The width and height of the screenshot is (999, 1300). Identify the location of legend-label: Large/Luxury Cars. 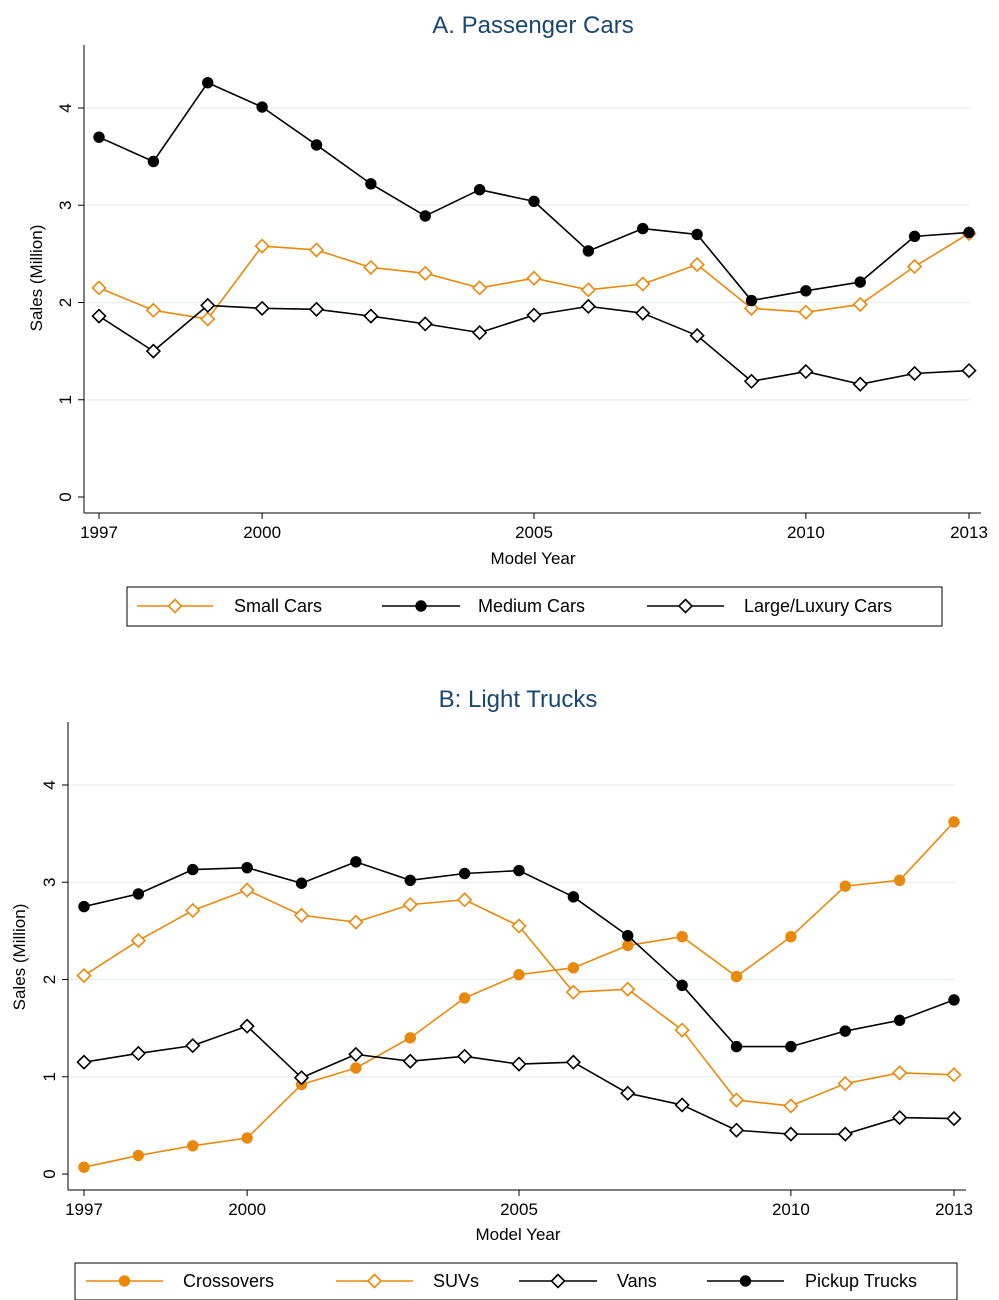
(818, 606).